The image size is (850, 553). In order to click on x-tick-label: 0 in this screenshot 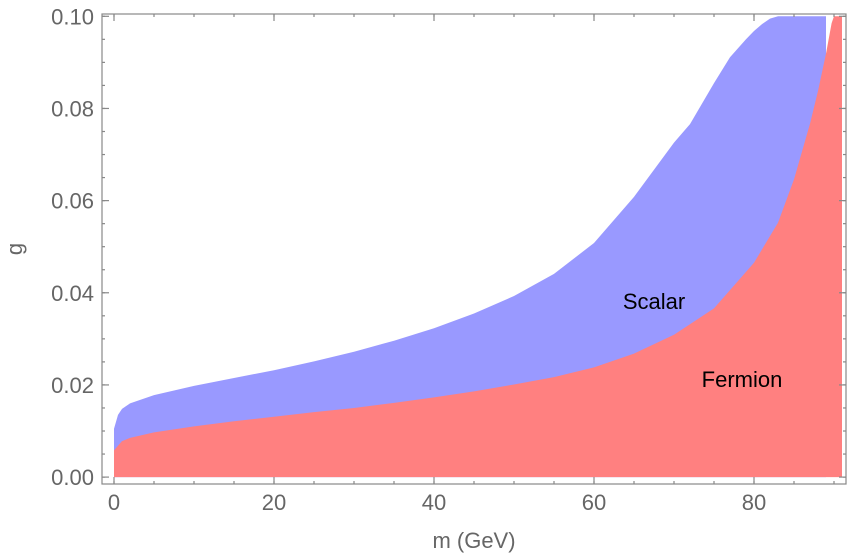, I will do `click(114, 502)`.